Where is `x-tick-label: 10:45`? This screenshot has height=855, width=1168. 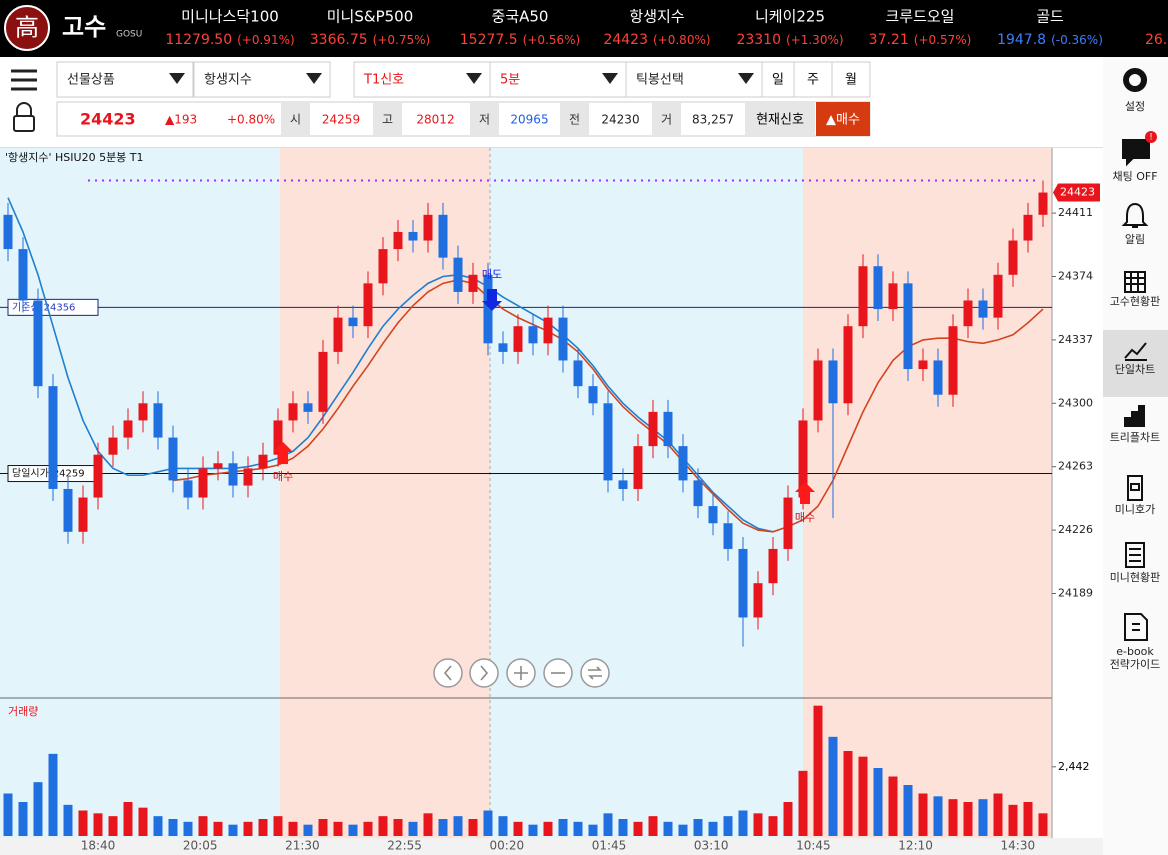 x-tick-label: 10:45 is located at coordinates (813, 846).